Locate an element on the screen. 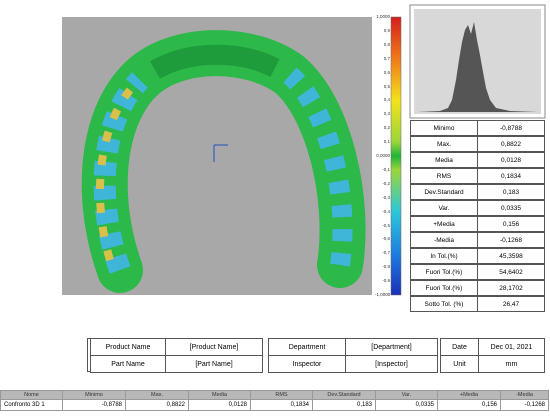 The width and height of the screenshot is (550, 419). scale-label: 0,0000 is located at coordinates (383, 155).